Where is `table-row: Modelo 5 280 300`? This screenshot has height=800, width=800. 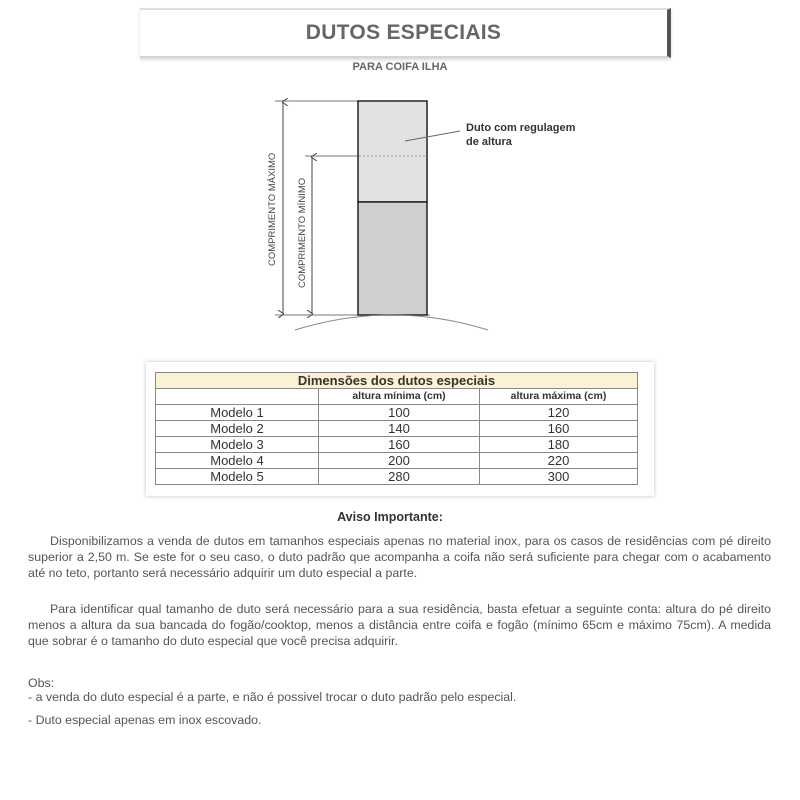
table-row: Modelo 5 280 300 is located at coordinates (396, 476).